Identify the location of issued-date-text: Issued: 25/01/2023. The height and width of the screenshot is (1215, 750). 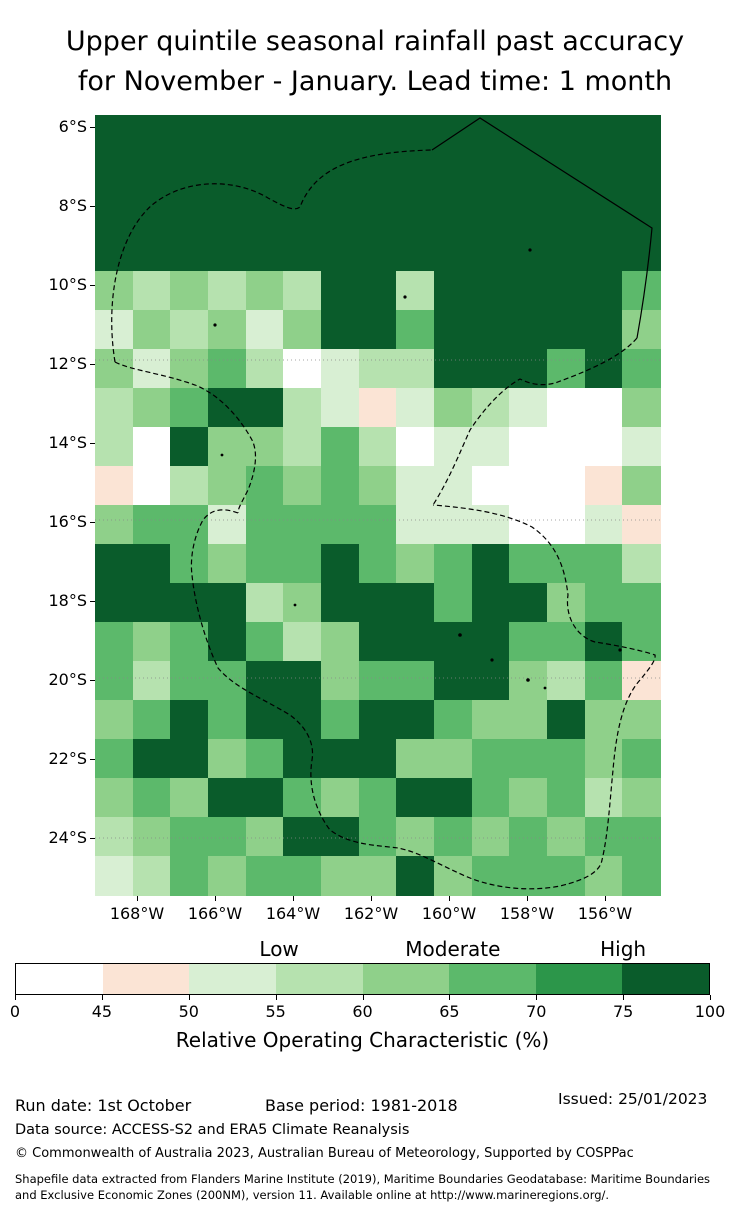
(633, 1099).